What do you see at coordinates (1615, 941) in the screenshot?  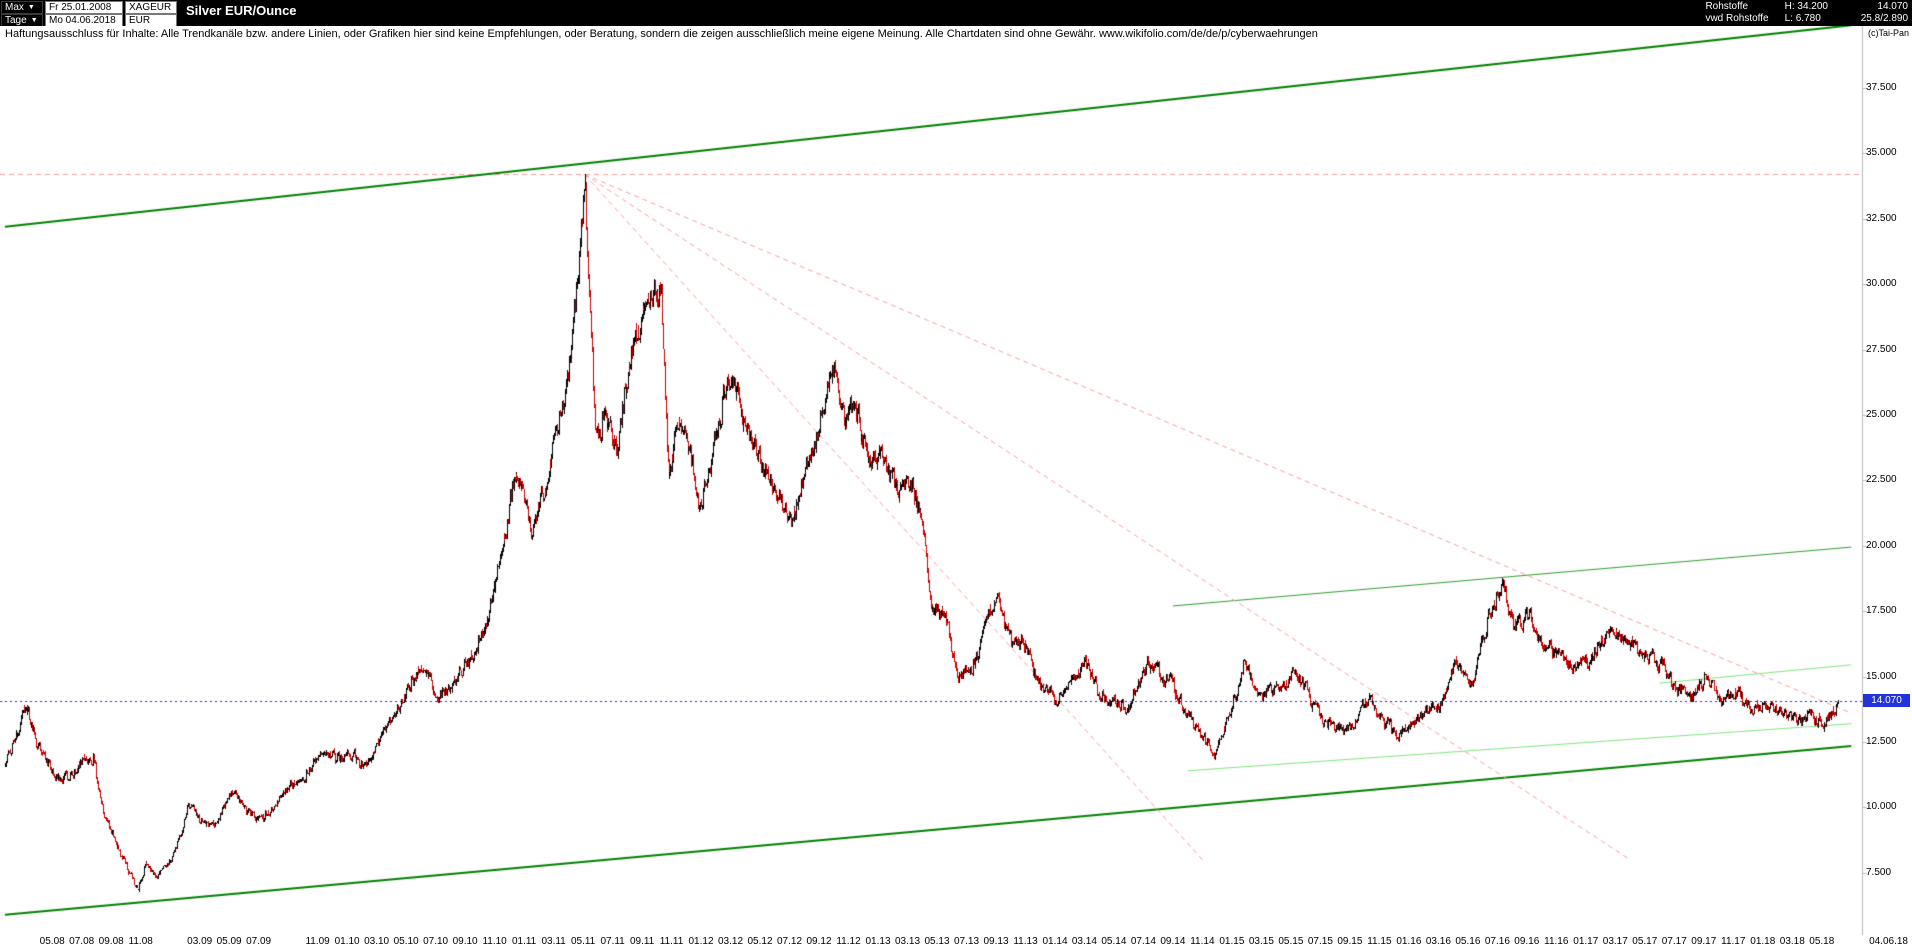 I see `time-axis-label: 03.17` at bounding box center [1615, 941].